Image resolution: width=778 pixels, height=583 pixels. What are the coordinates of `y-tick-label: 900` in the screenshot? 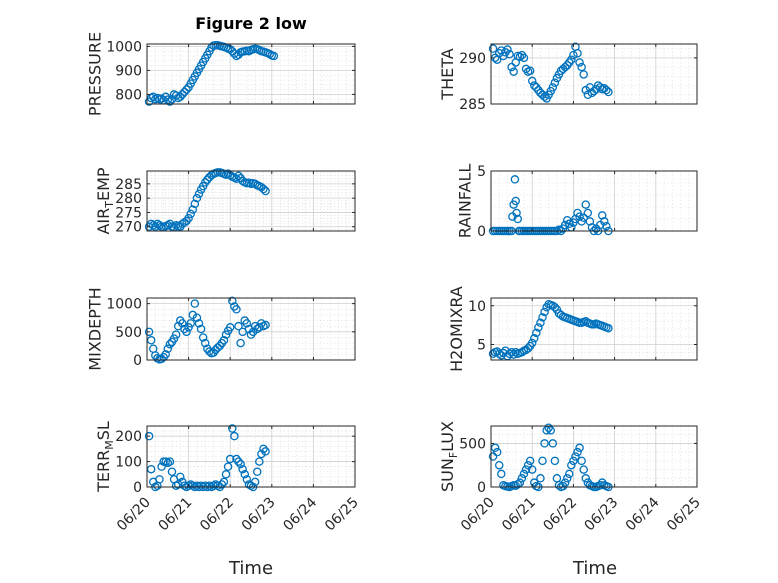 It's located at (128, 71).